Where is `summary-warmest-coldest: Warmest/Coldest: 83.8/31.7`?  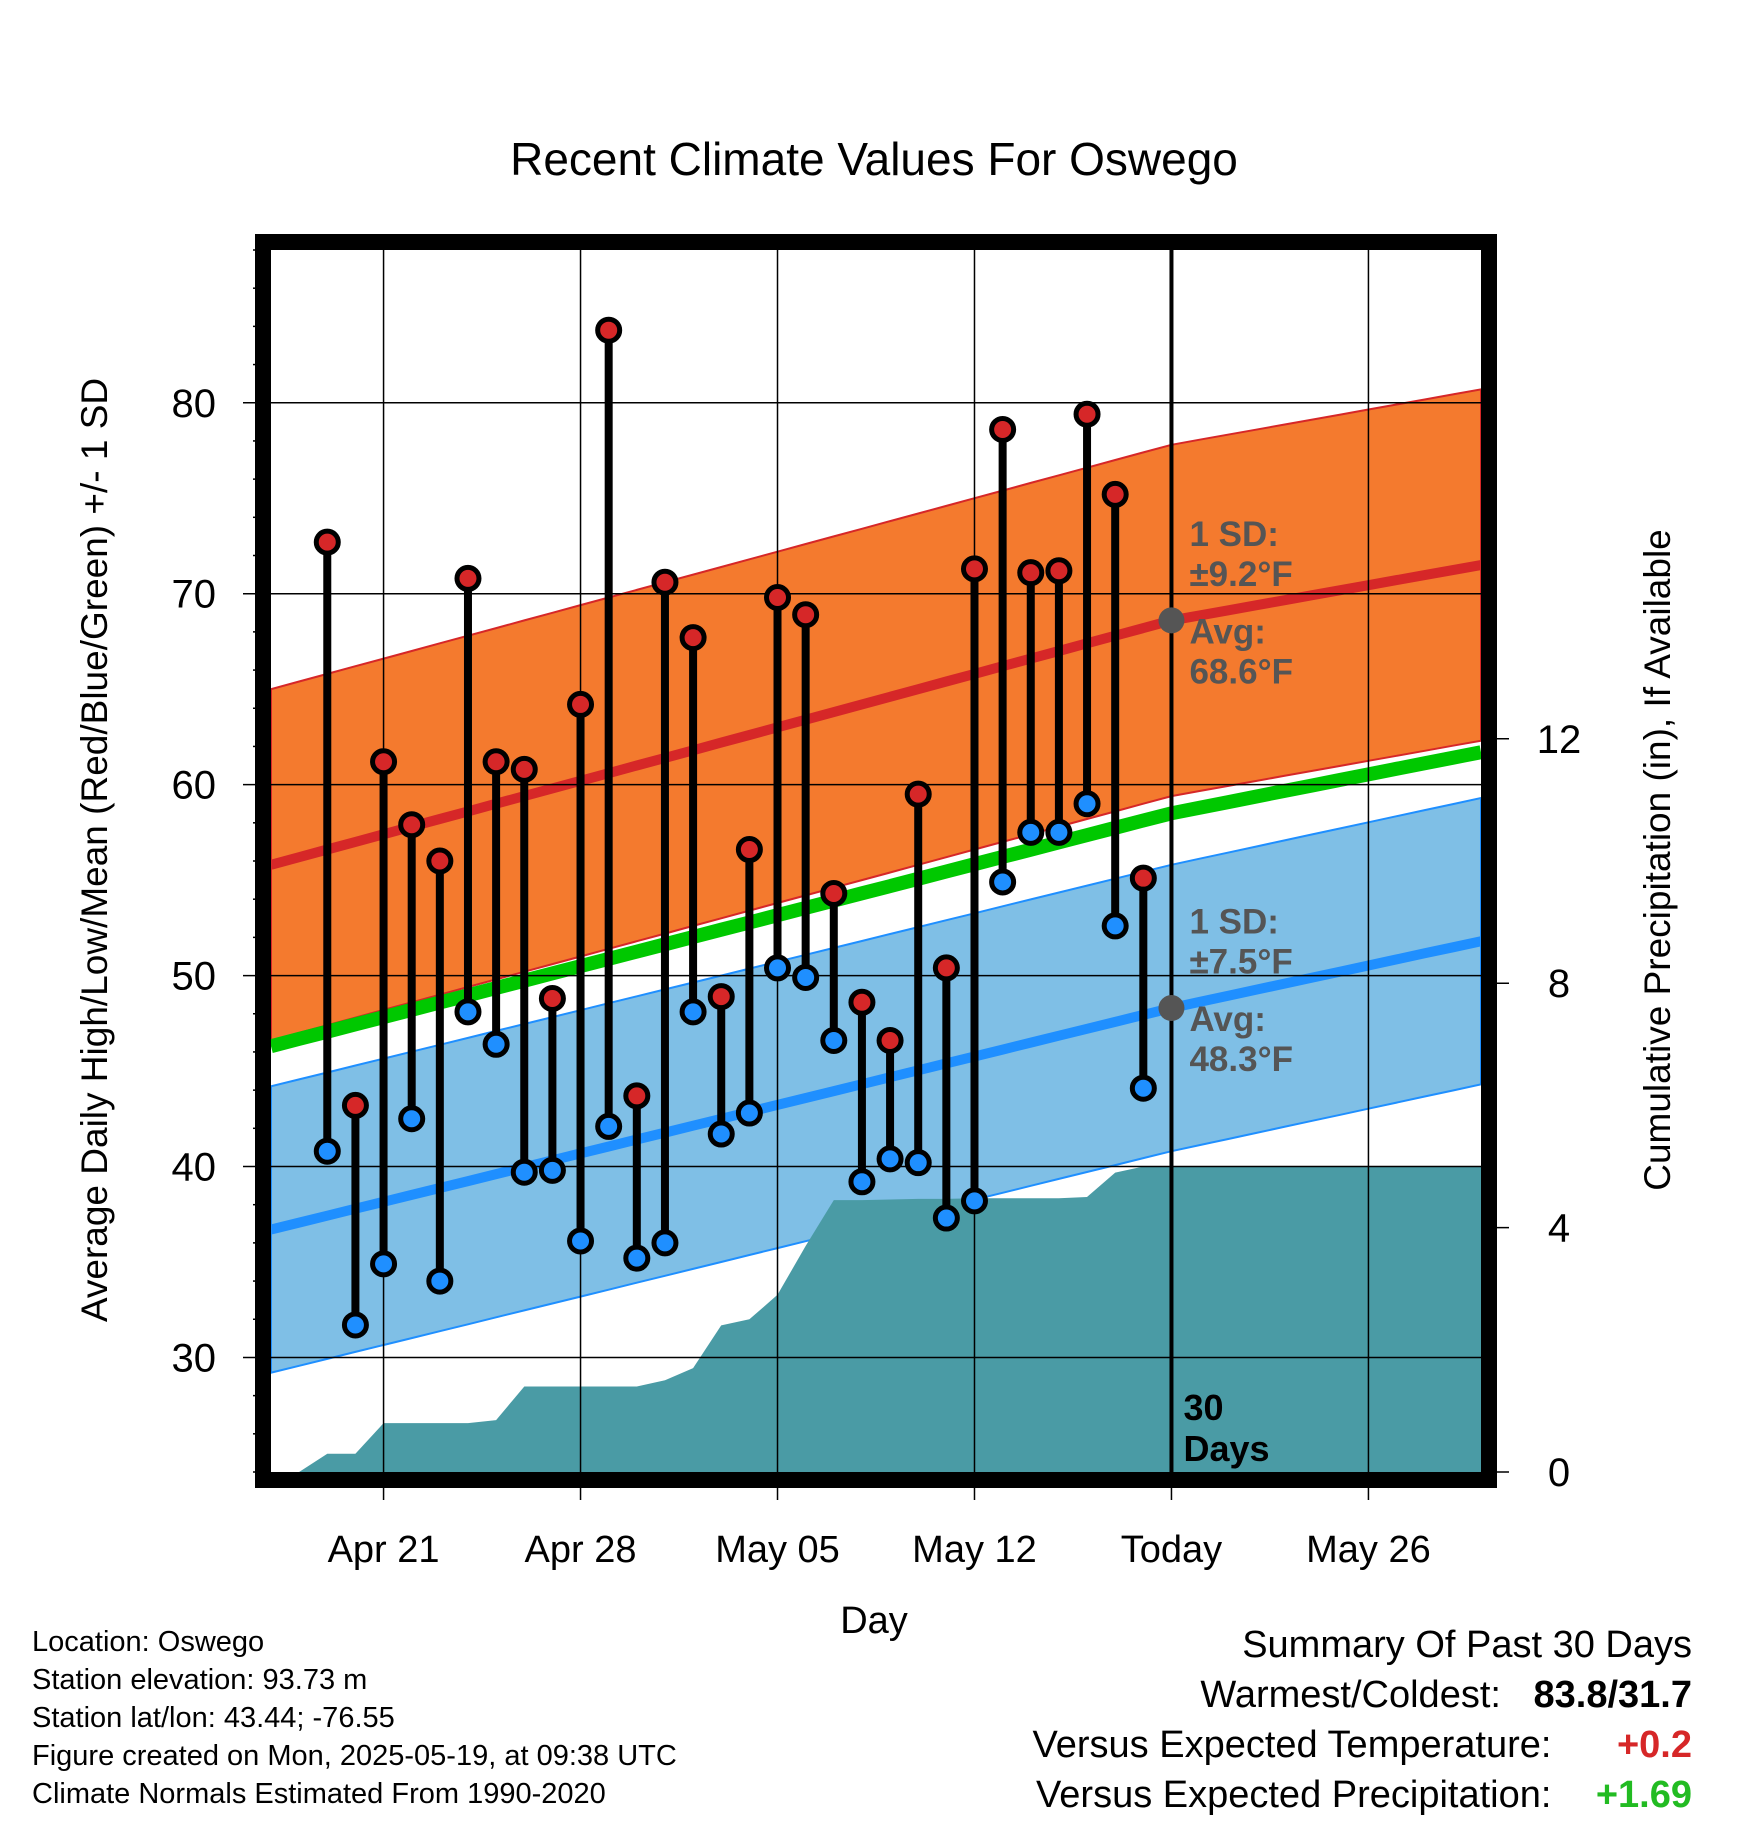 summary-warmest-coldest: Warmest/Coldest: 83.8/31.7 is located at coordinates (1446, 1695).